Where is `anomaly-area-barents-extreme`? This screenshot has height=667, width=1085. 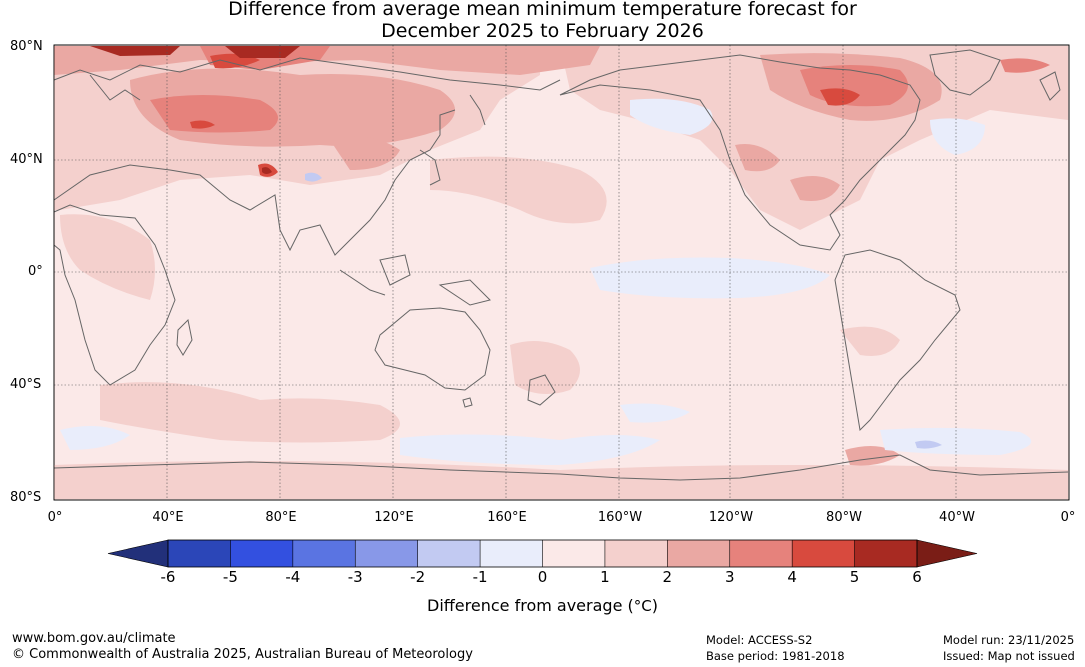 anomaly-area-barents-extreme is located at coordinates (135, 51).